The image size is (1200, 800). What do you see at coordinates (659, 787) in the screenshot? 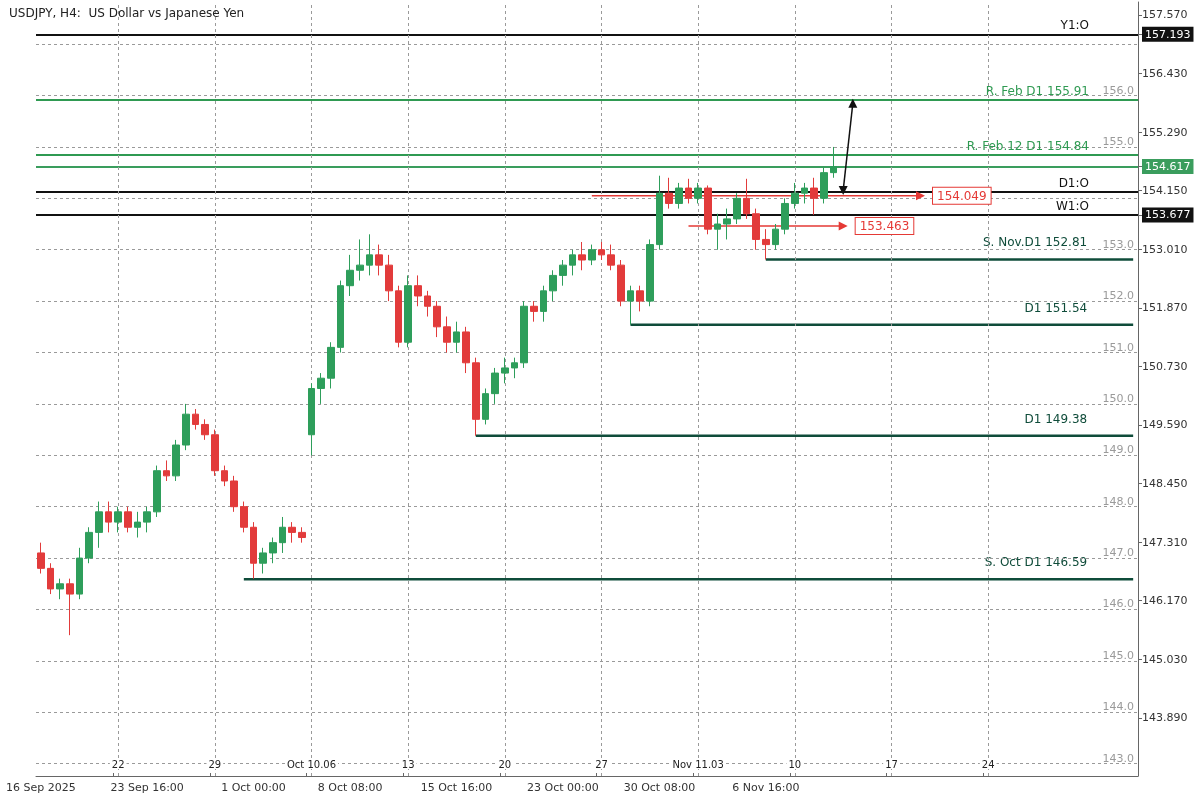
I see `x-tick-label: 30 Oct 08:00` at bounding box center [659, 787].